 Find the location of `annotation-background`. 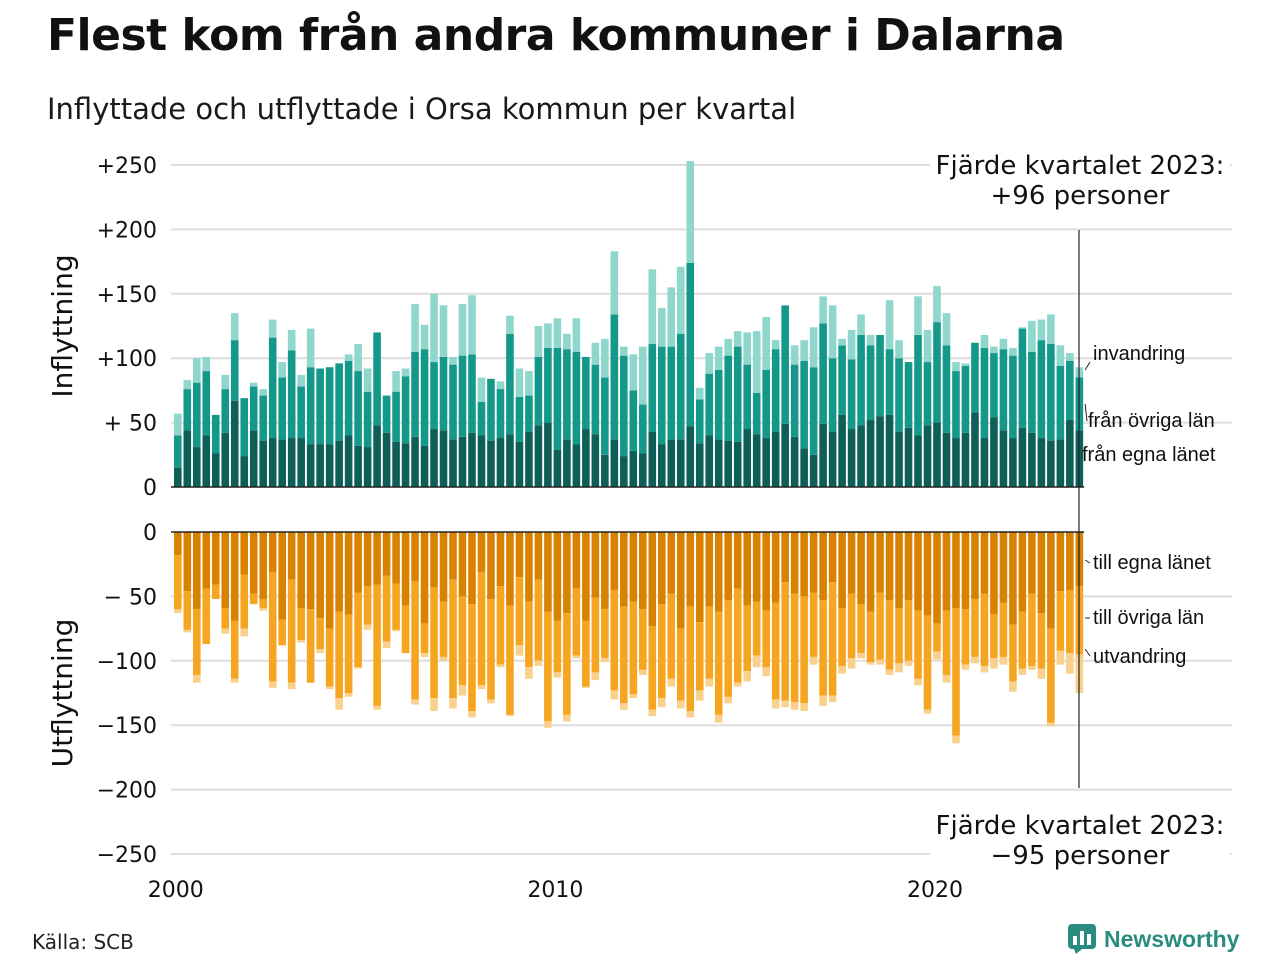

annotation-background is located at coordinates (1080, 179).